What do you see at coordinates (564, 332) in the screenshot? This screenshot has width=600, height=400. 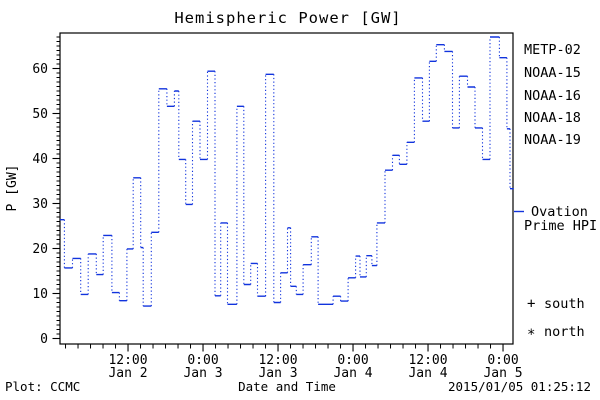 I see `north-marker-label: north` at bounding box center [564, 332].